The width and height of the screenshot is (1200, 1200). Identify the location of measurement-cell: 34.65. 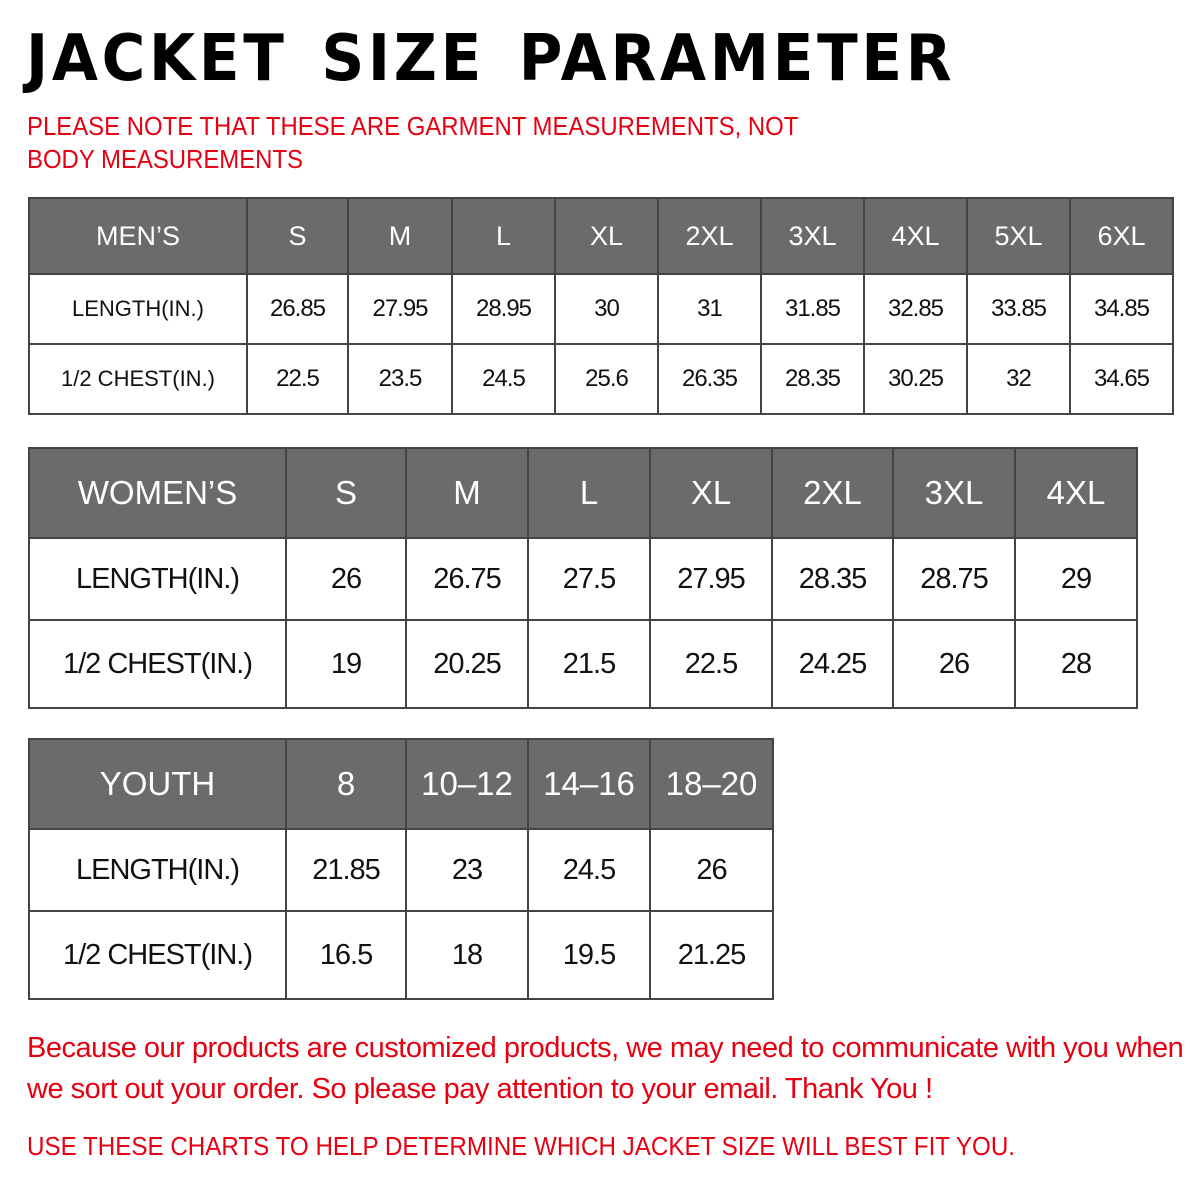
(1121, 379).